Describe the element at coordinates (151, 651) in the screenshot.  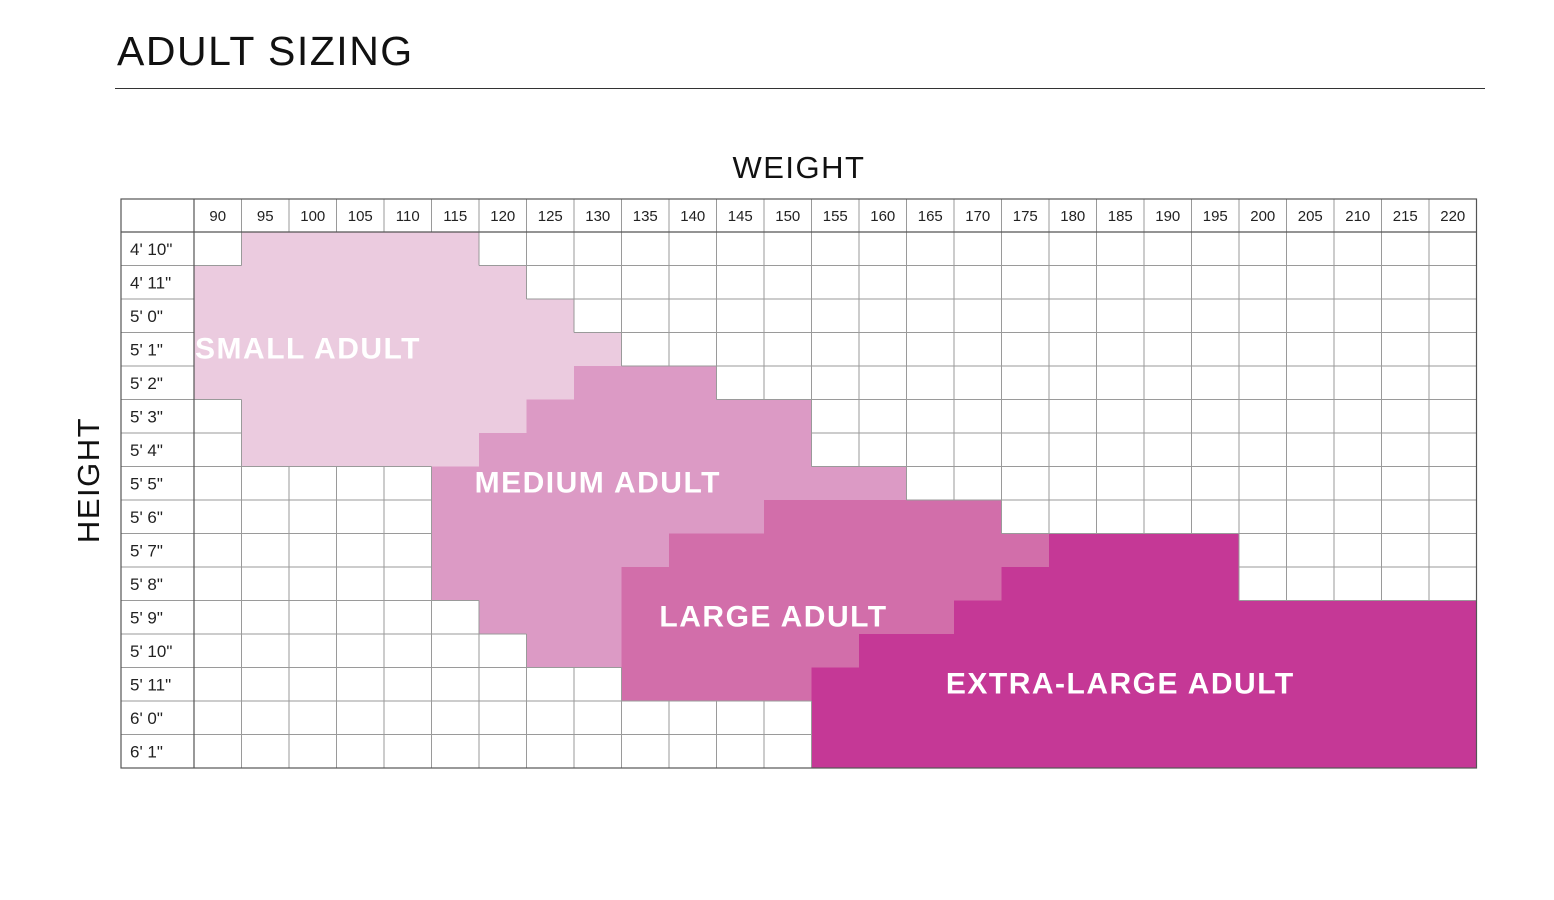
I see `height-tick-label: 5' 10"` at that location.